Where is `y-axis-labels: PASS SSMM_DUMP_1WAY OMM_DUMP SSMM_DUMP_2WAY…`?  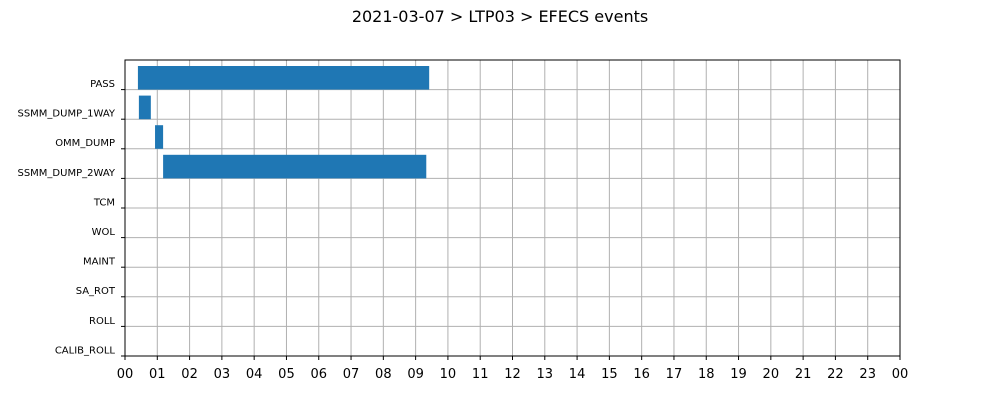
y-axis-labels: PASS SSMM_DUMP_1WAY OMM_DUMP SSMM_DUMP_2WAY… is located at coordinates (71, 218).